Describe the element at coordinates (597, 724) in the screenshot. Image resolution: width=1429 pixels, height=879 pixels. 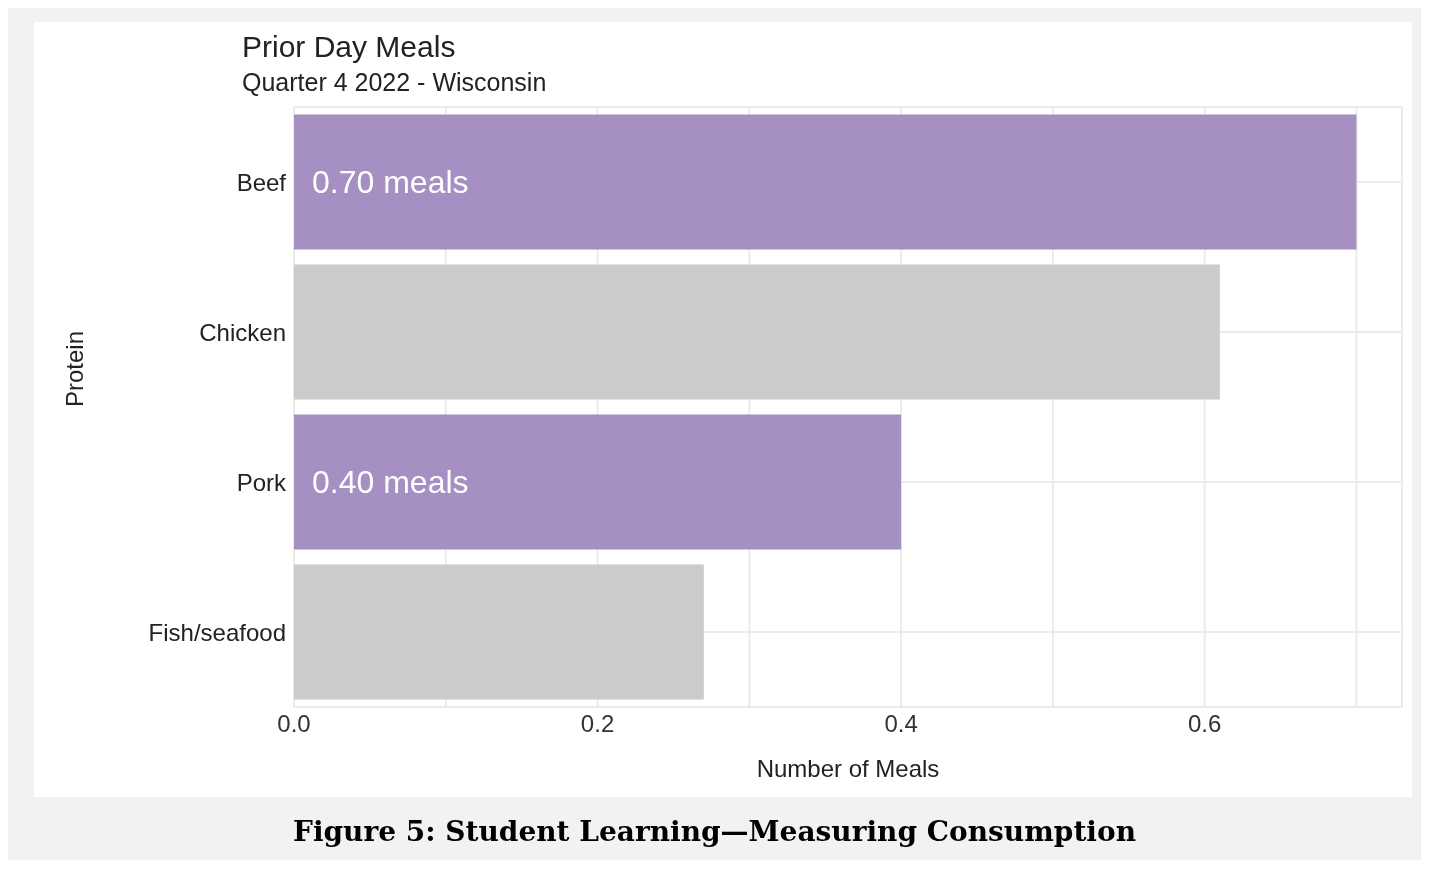
I see `x-tick-label: 0.2` at that location.